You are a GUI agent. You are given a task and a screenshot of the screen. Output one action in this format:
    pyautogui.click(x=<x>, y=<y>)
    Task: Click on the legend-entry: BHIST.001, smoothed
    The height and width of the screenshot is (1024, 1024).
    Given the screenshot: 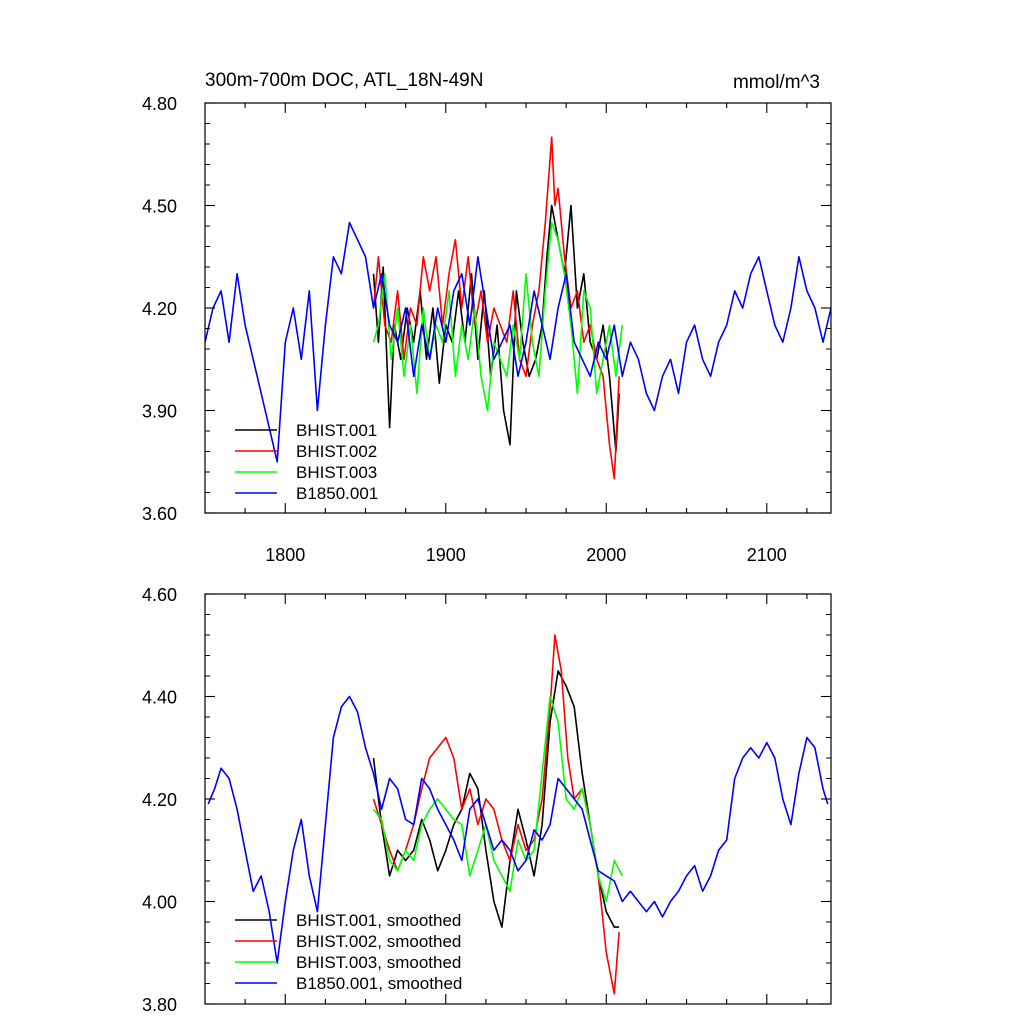 What is the action you would take?
    pyautogui.click(x=378, y=920)
    